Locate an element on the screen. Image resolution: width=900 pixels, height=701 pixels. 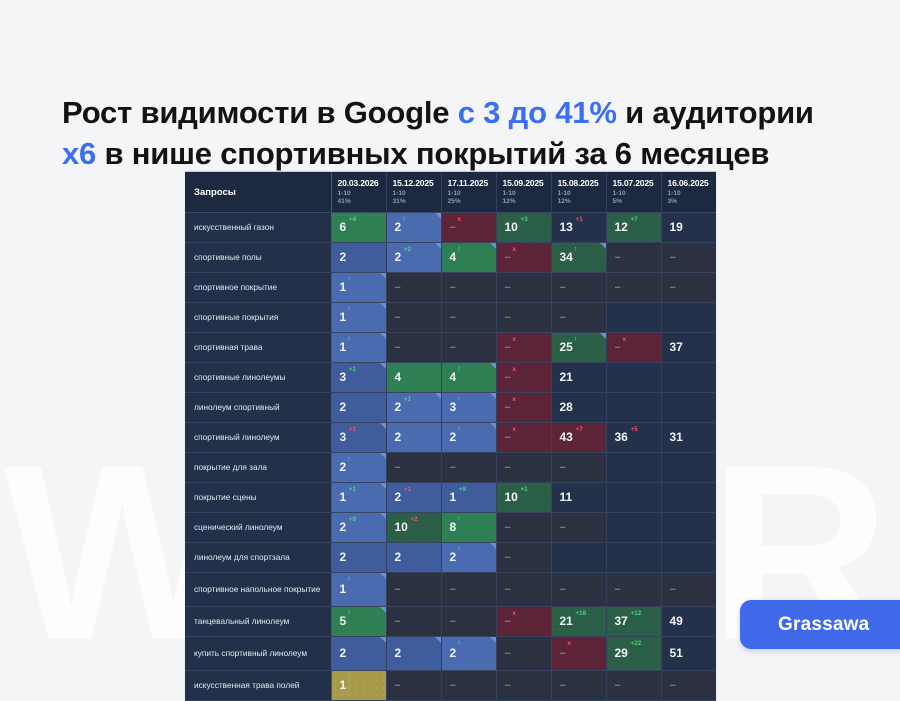
rank-cell: 4 is located at coordinates (414, 377).